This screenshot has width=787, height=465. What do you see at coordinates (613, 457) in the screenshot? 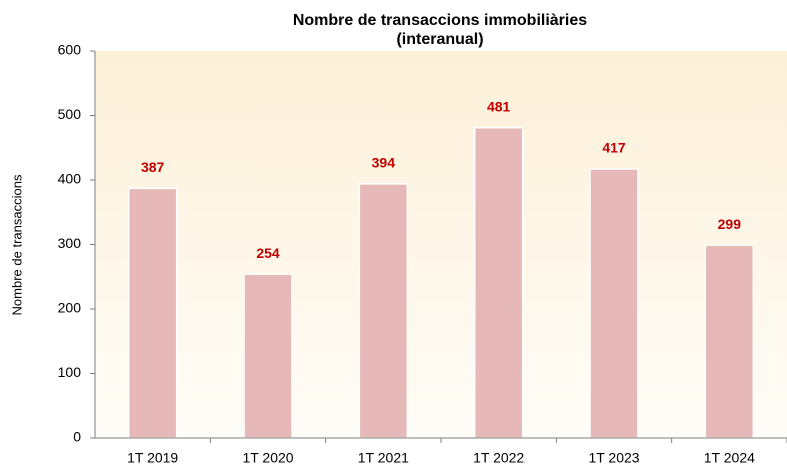
I see `x-tick-label: 1T 2023` at bounding box center [613, 457].